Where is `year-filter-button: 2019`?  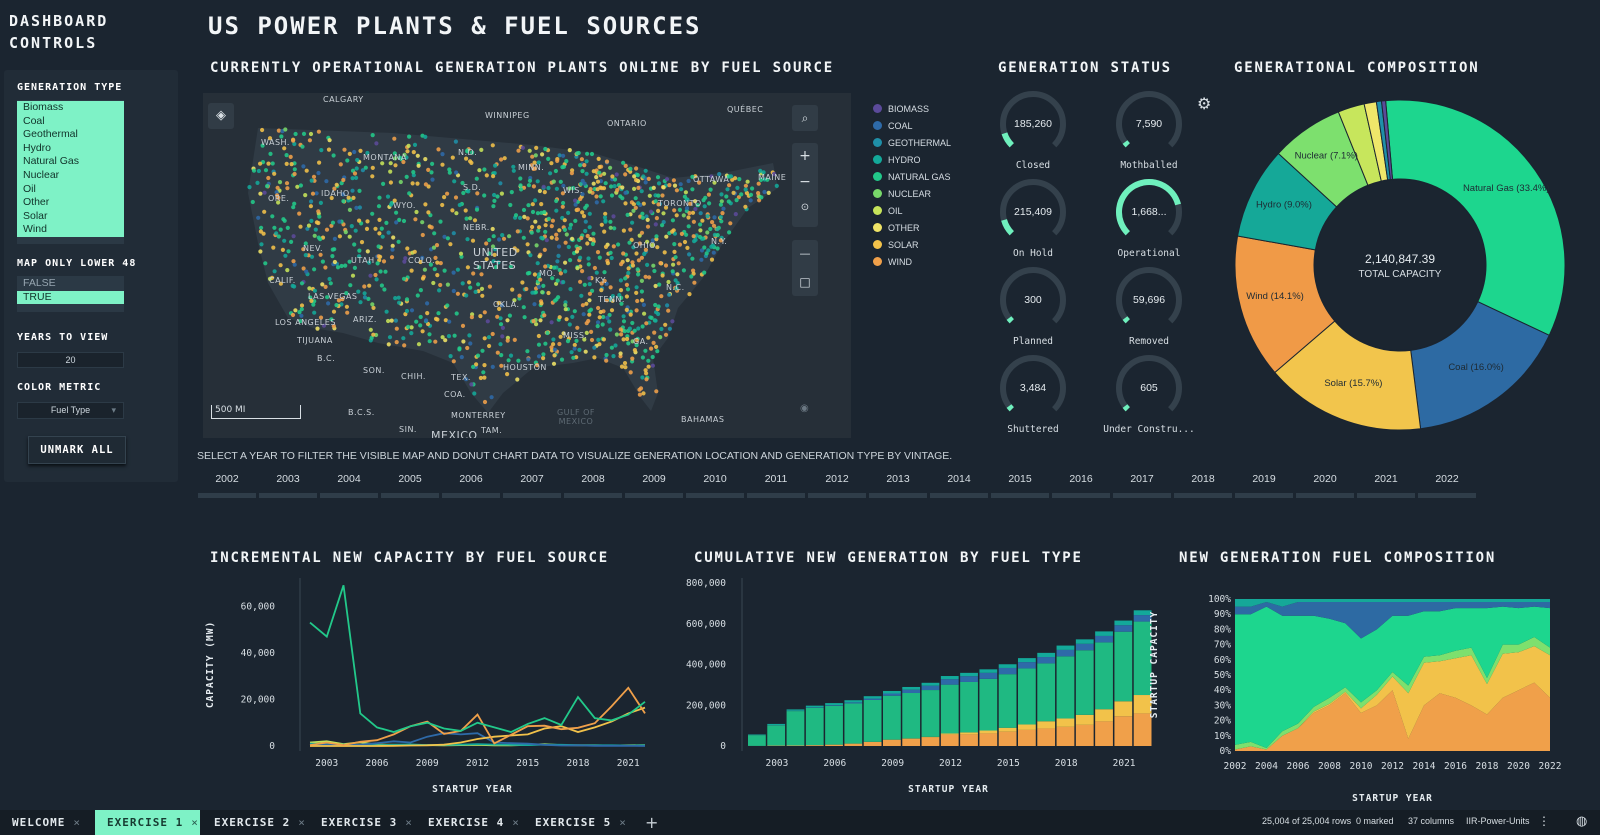
year-filter-button: 2019 is located at coordinates (1264, 486).